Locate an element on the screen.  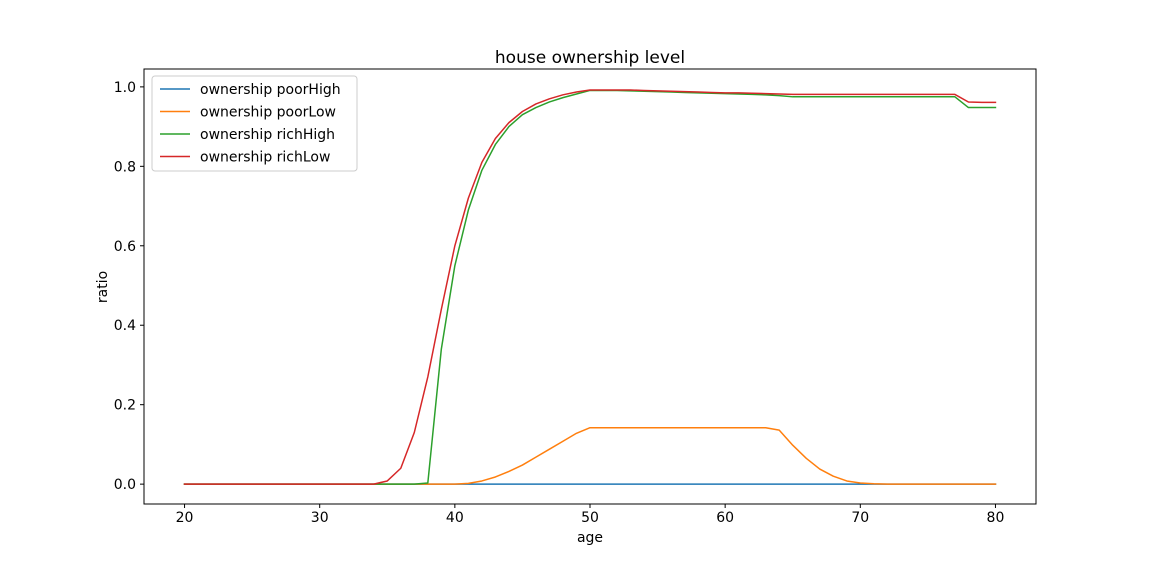
y-tick-label: 0.4 is located at coordinates (125, 326).